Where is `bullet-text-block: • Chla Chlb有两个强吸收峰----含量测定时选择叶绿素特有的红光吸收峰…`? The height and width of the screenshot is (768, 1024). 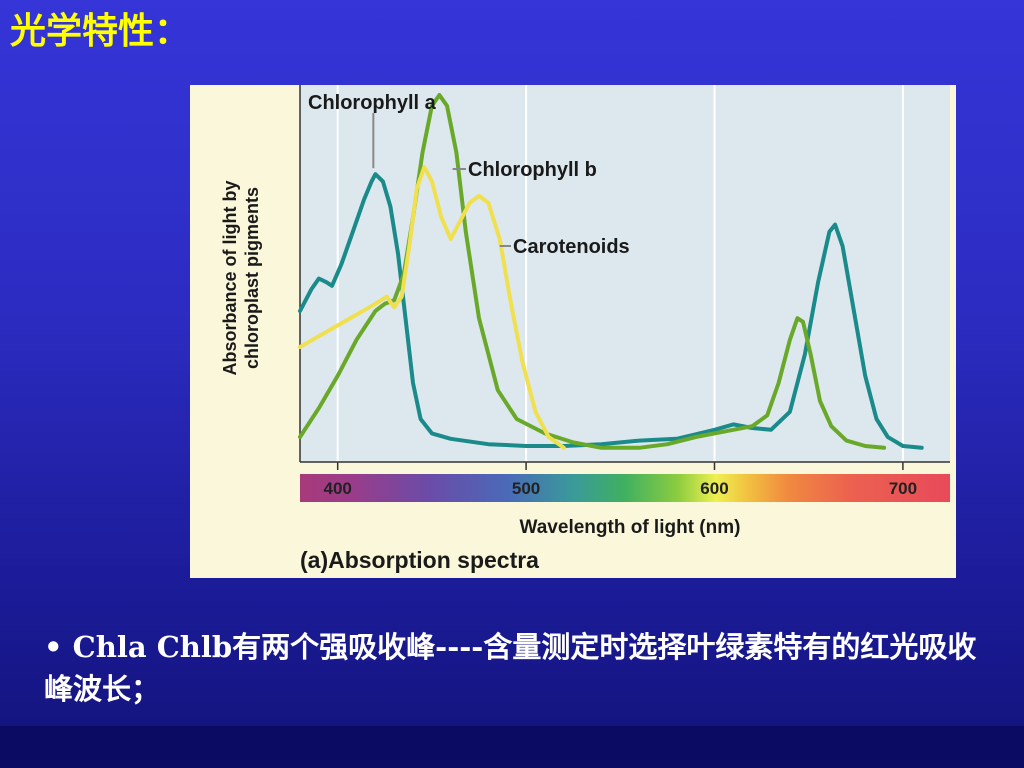 bullet-text-block: • Chla Chlb有两个强吸收峰----含量测定时选择叶绿素特有的红光吸收峰… is located at coordinates (524, 668).